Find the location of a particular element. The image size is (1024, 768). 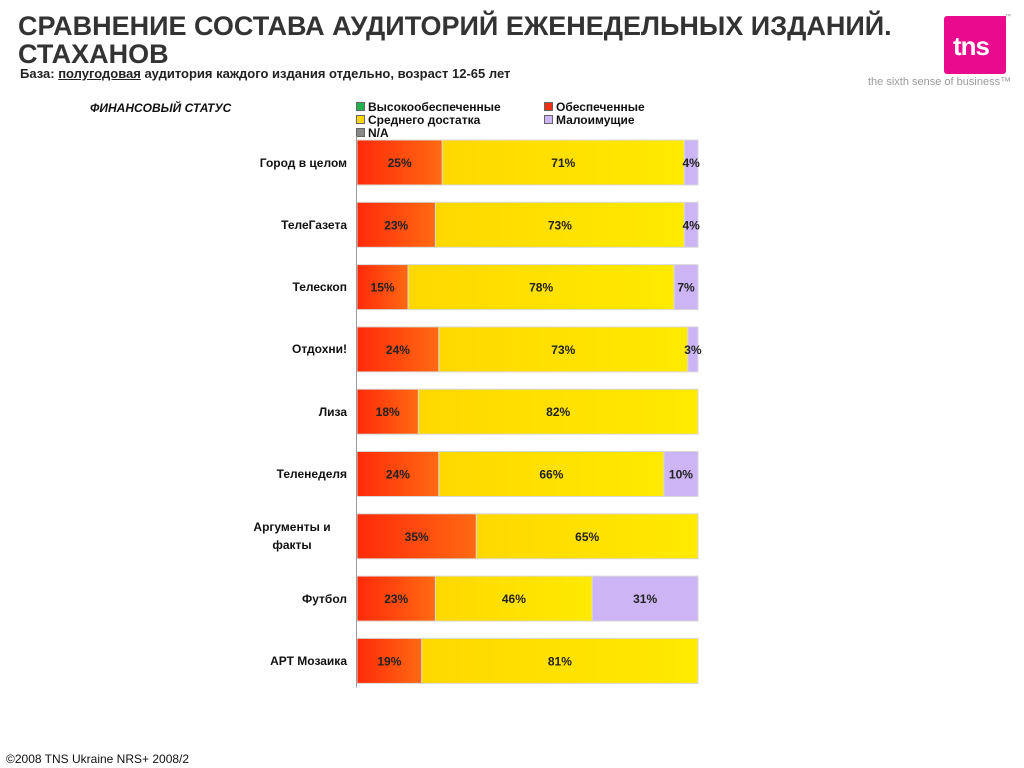

bar-data-label: 35% is located at coordinates (417, 537).